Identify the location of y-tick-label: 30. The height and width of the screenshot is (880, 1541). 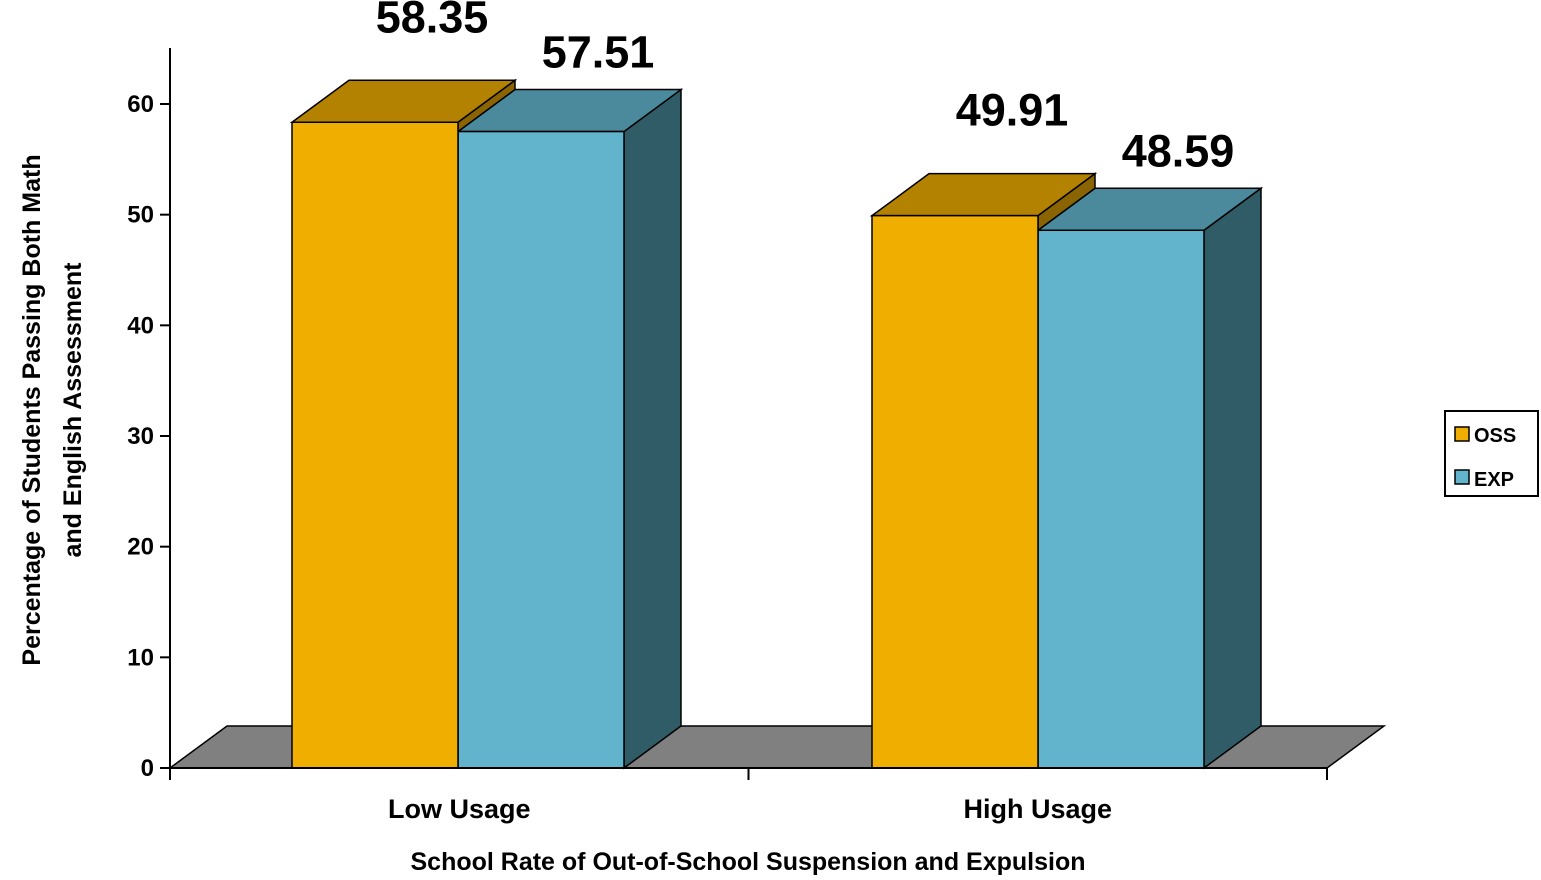
(140, 436).